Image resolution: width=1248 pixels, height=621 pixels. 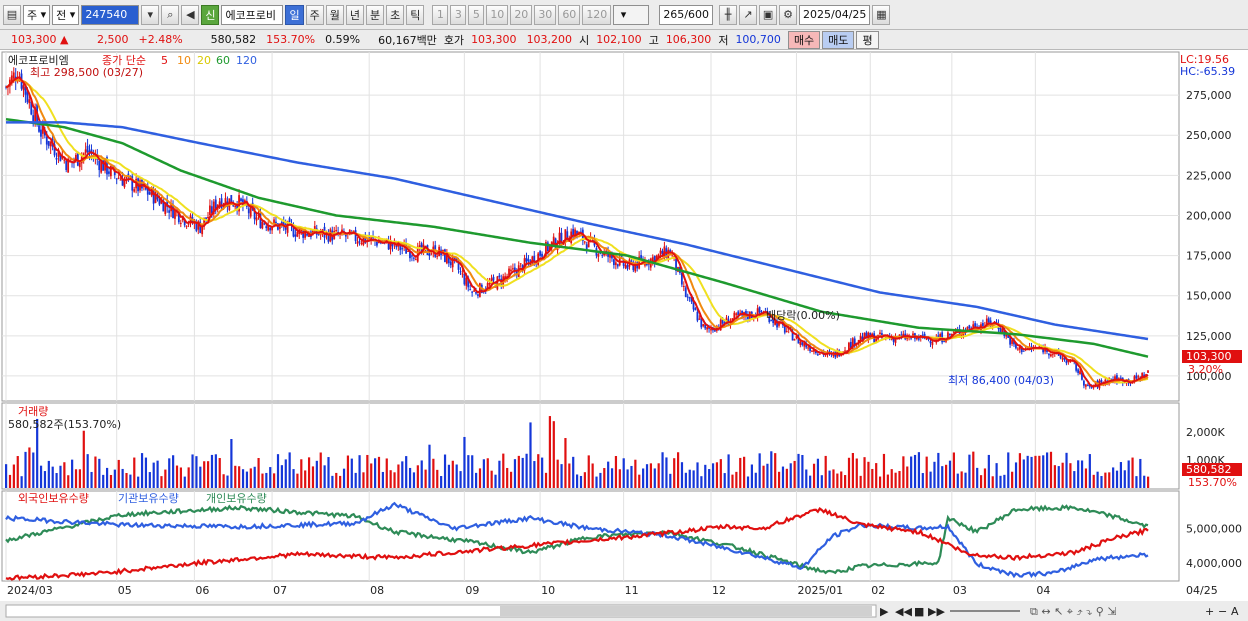 What do you see at coordinates (985, 611) in the screenshot?
I see `zoom-slider` at bounding box center [985, 611].